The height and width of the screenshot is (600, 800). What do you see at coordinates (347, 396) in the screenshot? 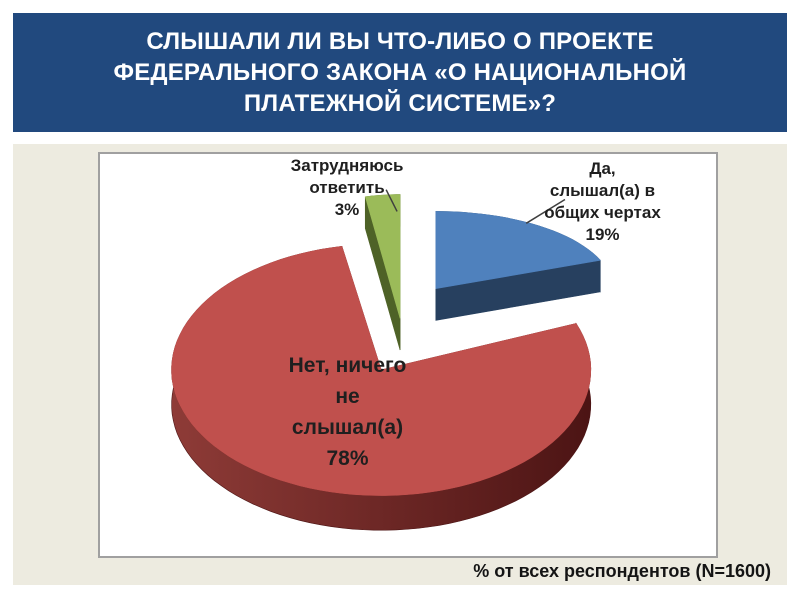
I see `slice-label-no-line-2: не` at bounding box center [347, 396].